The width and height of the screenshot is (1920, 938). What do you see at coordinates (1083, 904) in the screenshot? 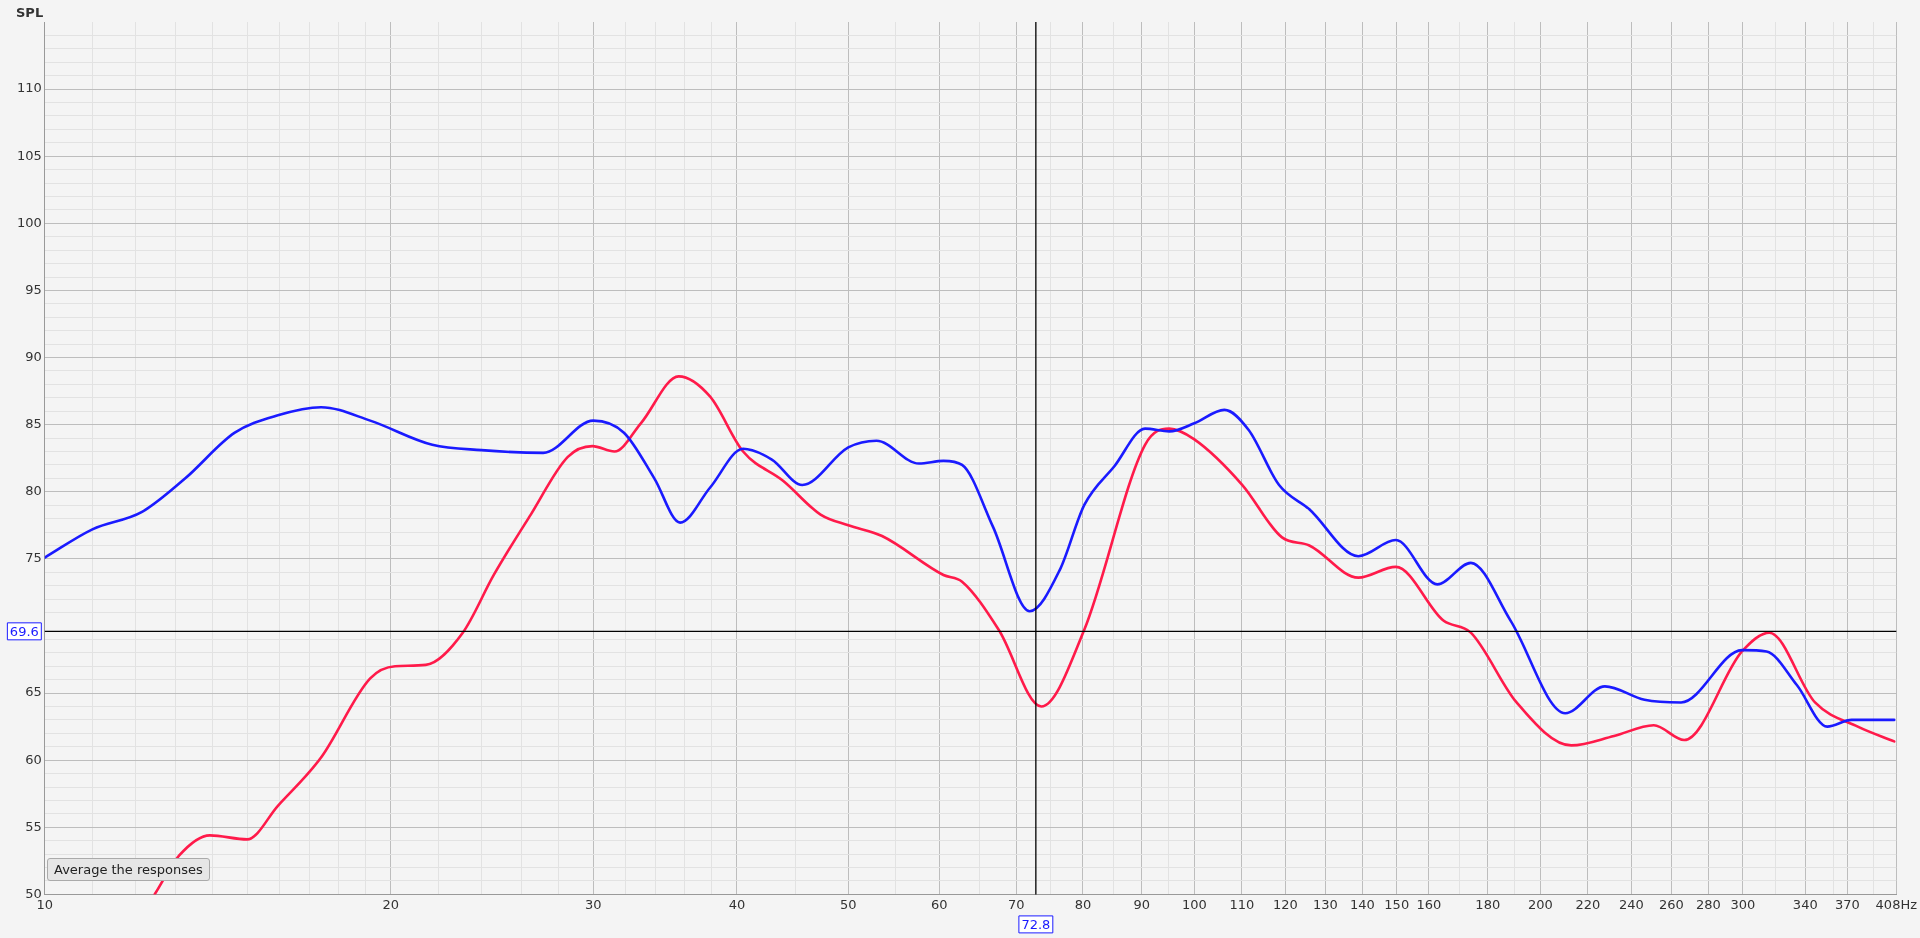
I see `x-tick-label: 80` at bounding box center [1083, 904].